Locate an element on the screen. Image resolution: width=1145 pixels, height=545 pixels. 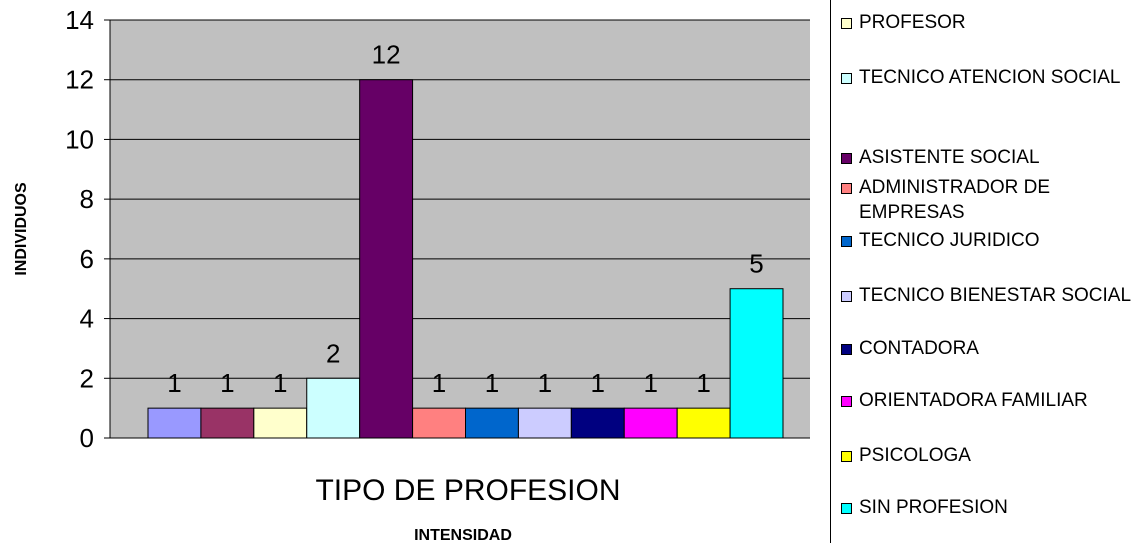
legend-label: PSICOLOGA is located at coordinates (915, 455).